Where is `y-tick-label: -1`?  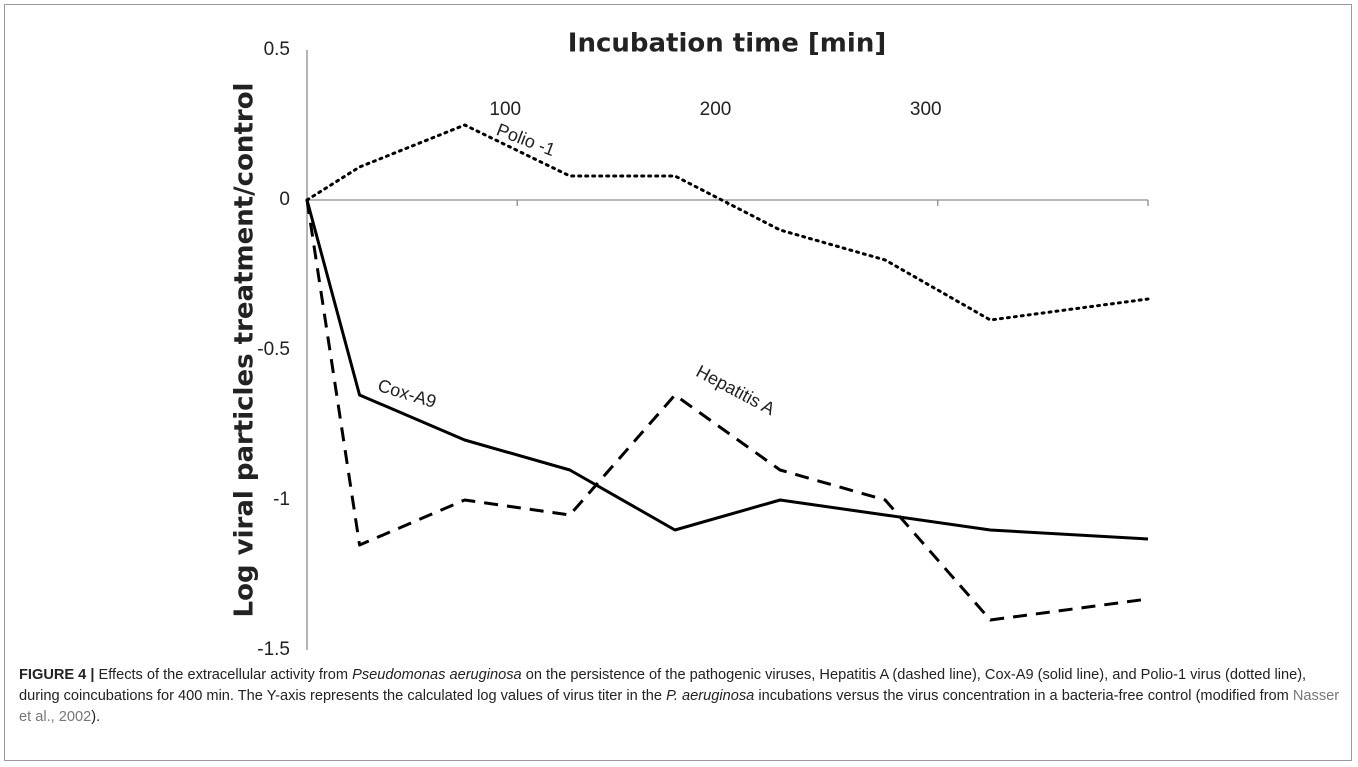
y-tick-label: -1 is located at coordinates (281, 499).